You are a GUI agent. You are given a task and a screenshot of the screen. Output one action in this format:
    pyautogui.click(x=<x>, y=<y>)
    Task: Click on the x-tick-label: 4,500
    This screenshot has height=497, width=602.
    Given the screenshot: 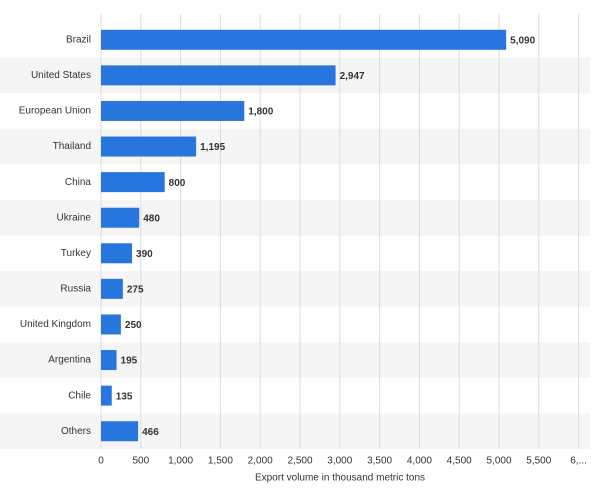 What is the action you would take?
    pyautogui.click(x=459, y=461)
    